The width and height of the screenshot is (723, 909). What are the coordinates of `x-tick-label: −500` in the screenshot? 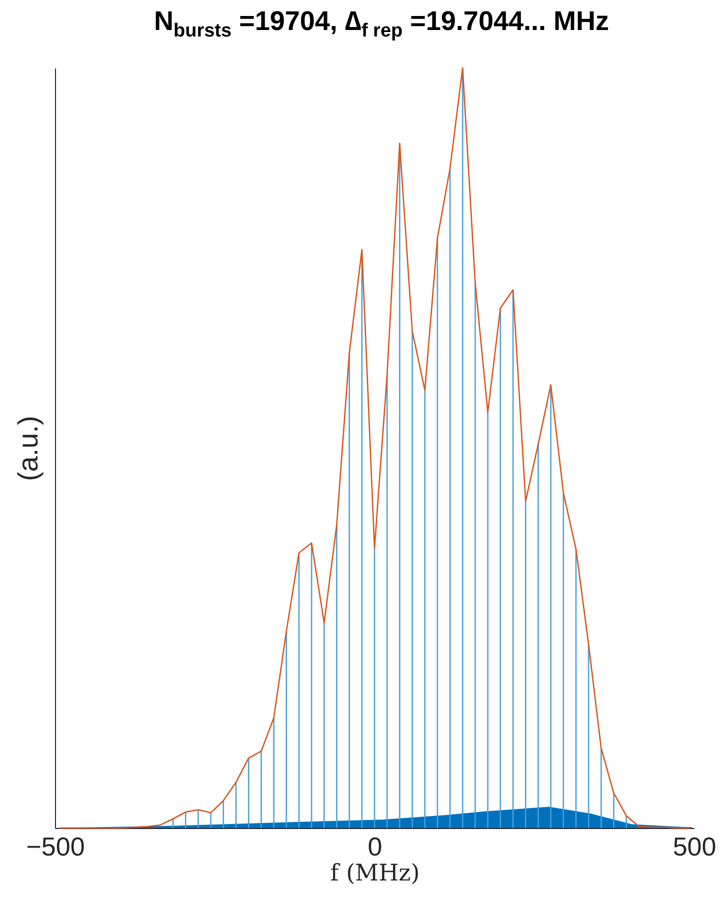 It's located at (55, 847).